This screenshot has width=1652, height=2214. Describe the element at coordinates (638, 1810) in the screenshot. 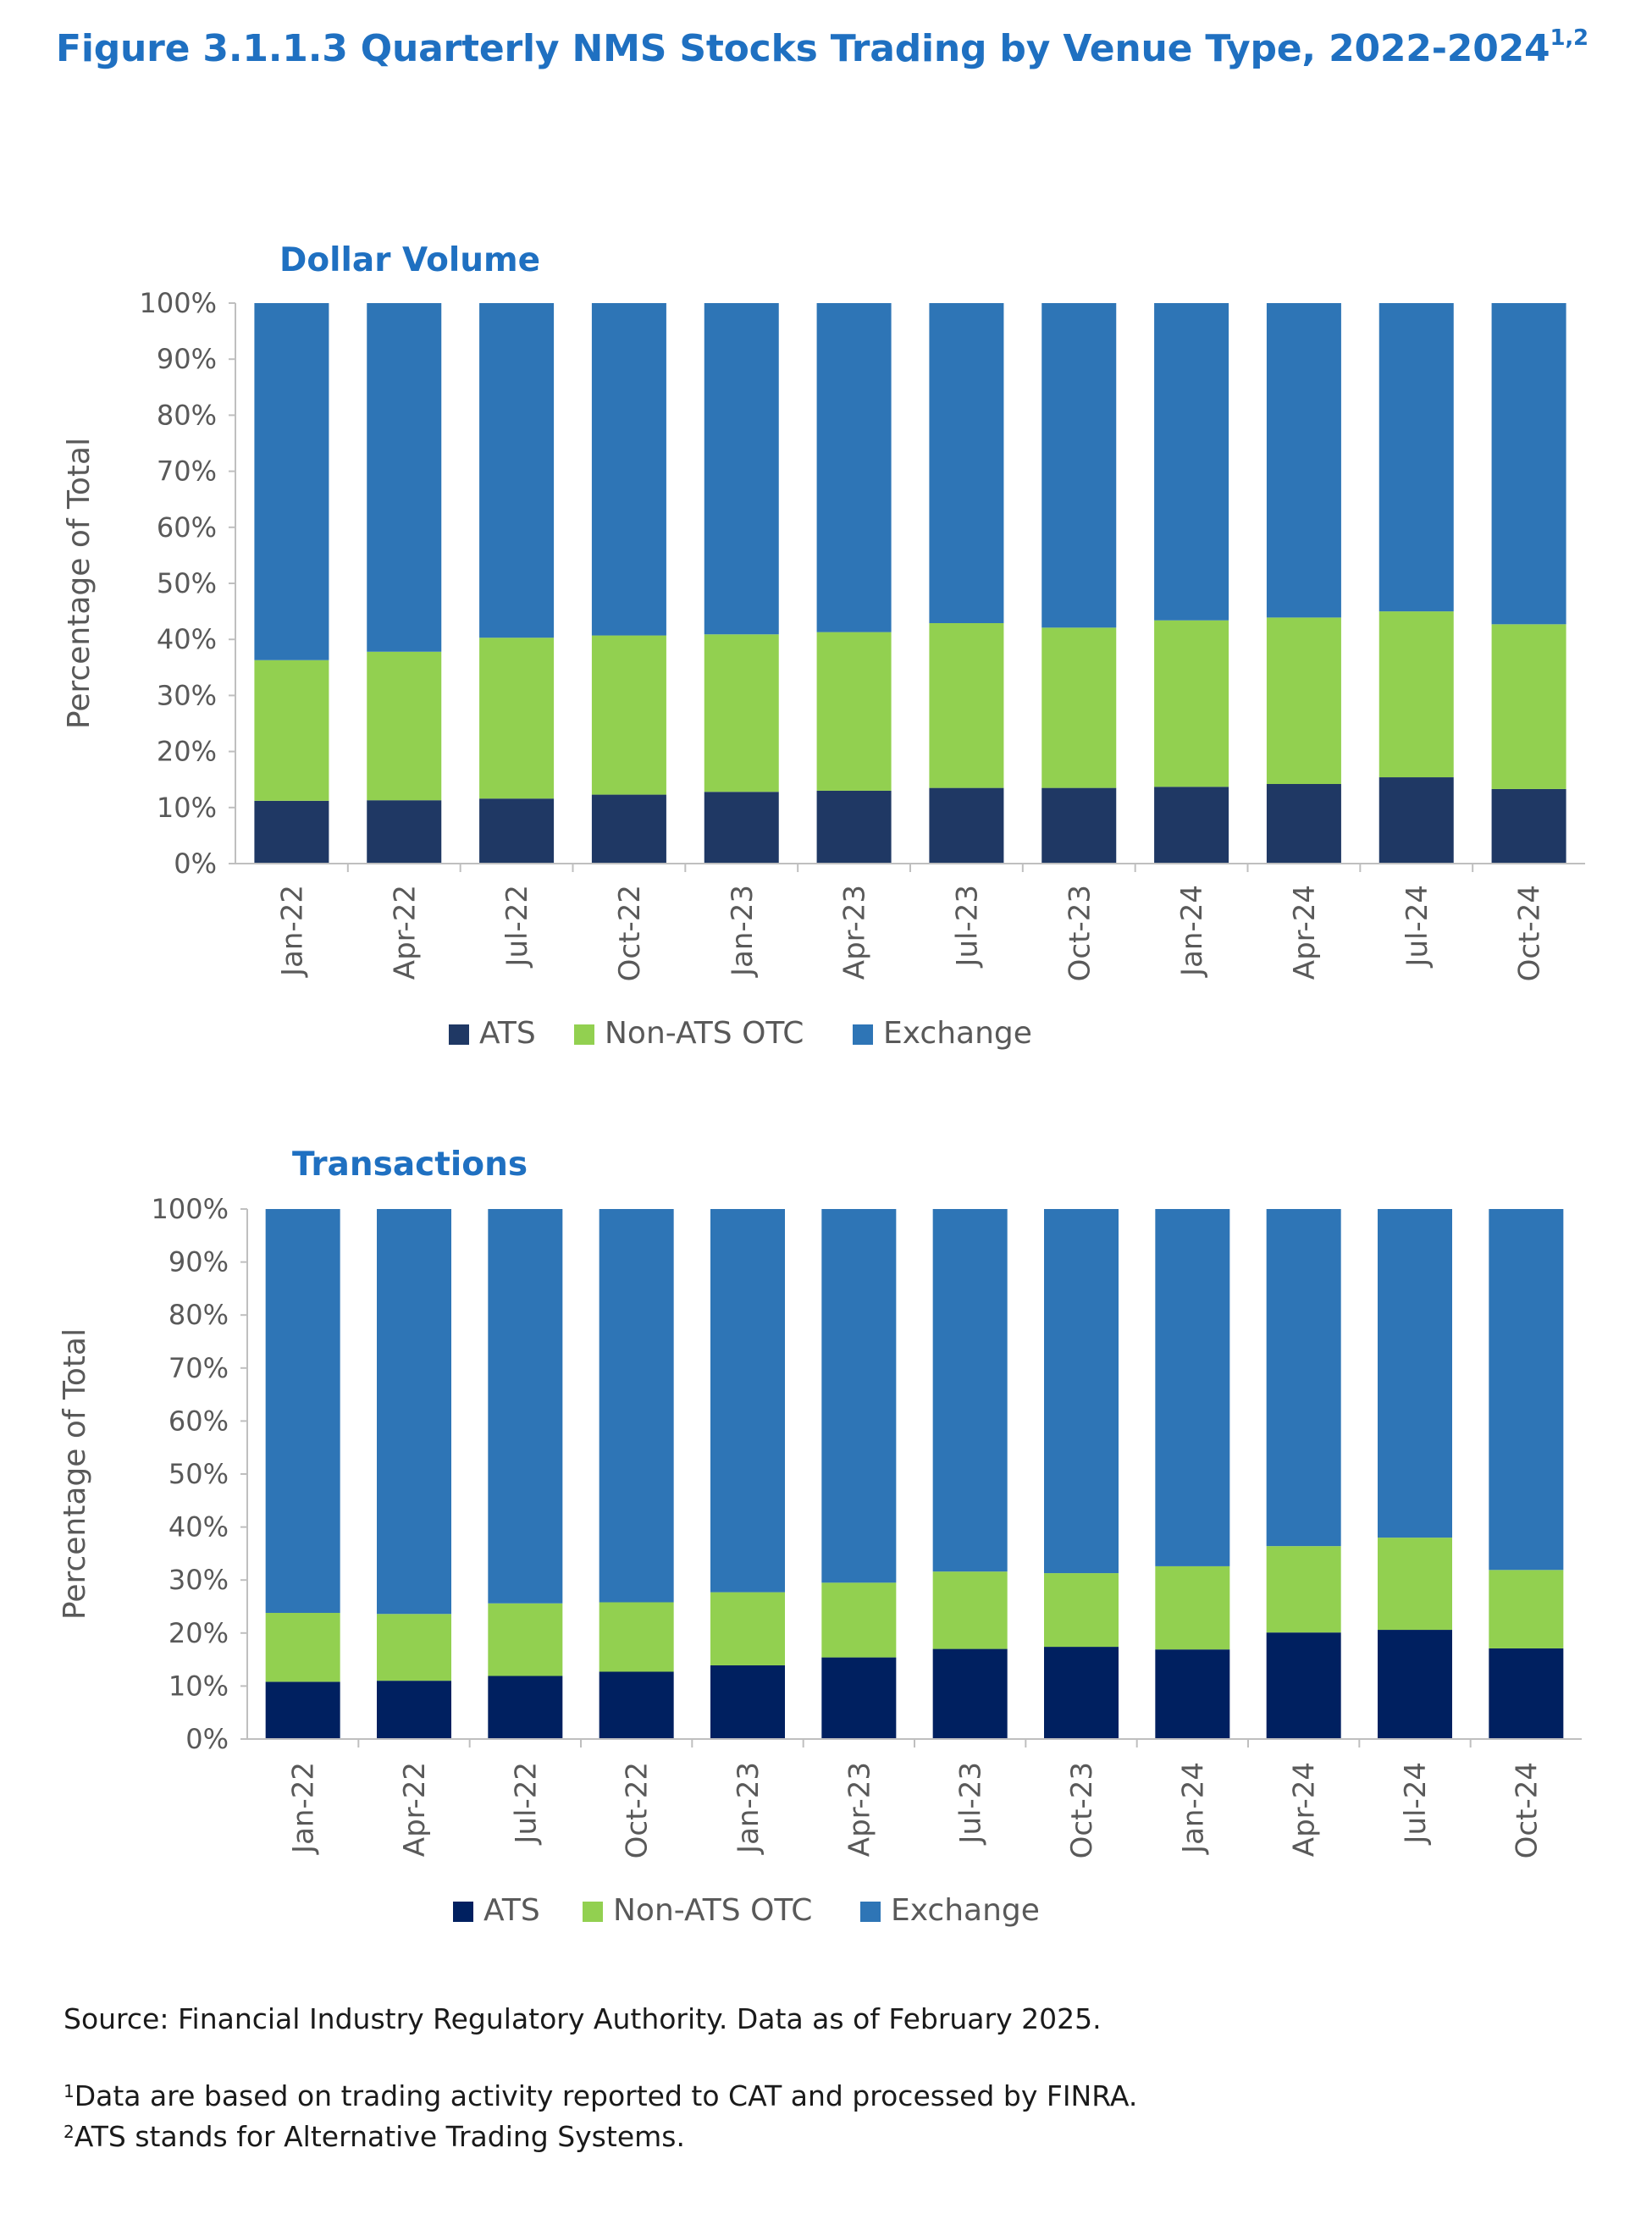

I see `x-tick-label: Oct-22` at that location.